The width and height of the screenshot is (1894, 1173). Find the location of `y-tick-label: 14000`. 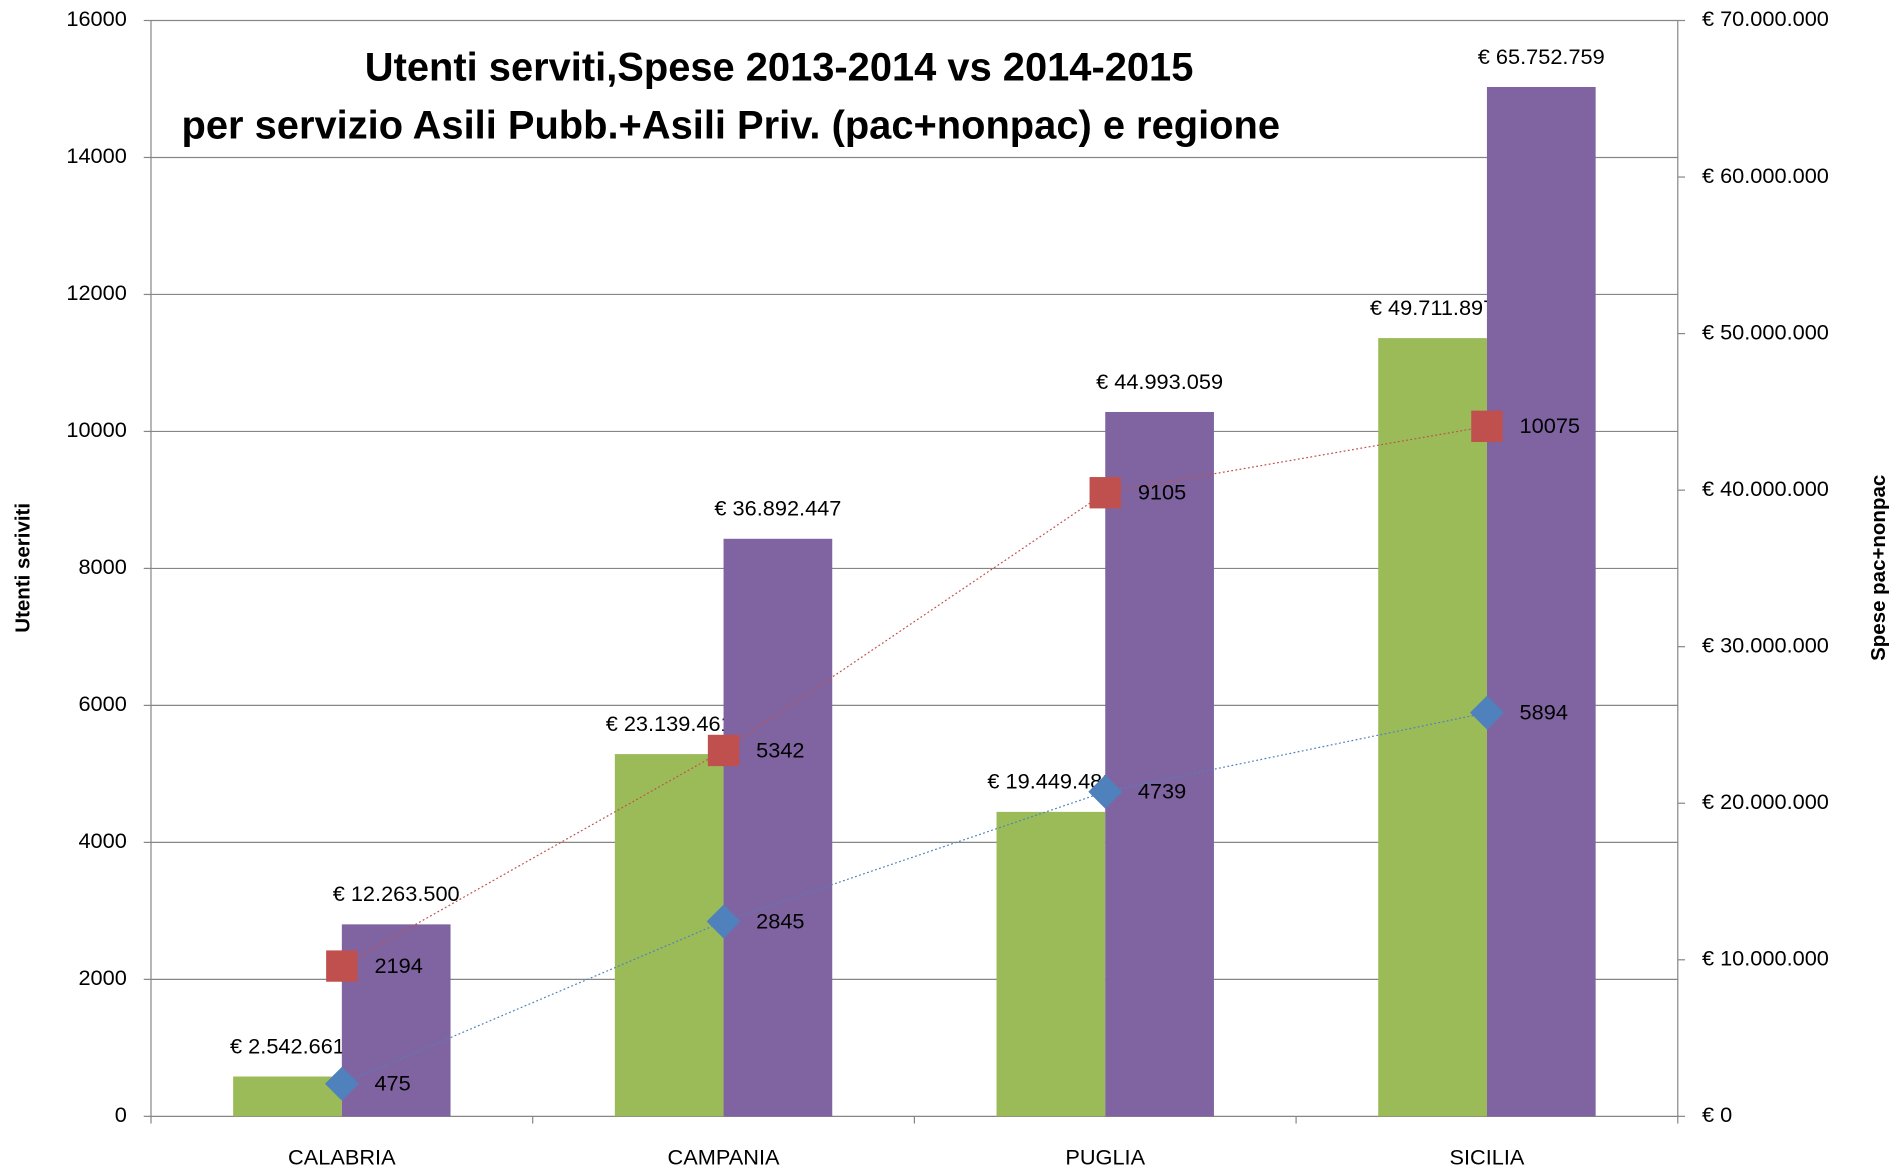

y-tick-label: 14000 is located at coordinates (96, 155).